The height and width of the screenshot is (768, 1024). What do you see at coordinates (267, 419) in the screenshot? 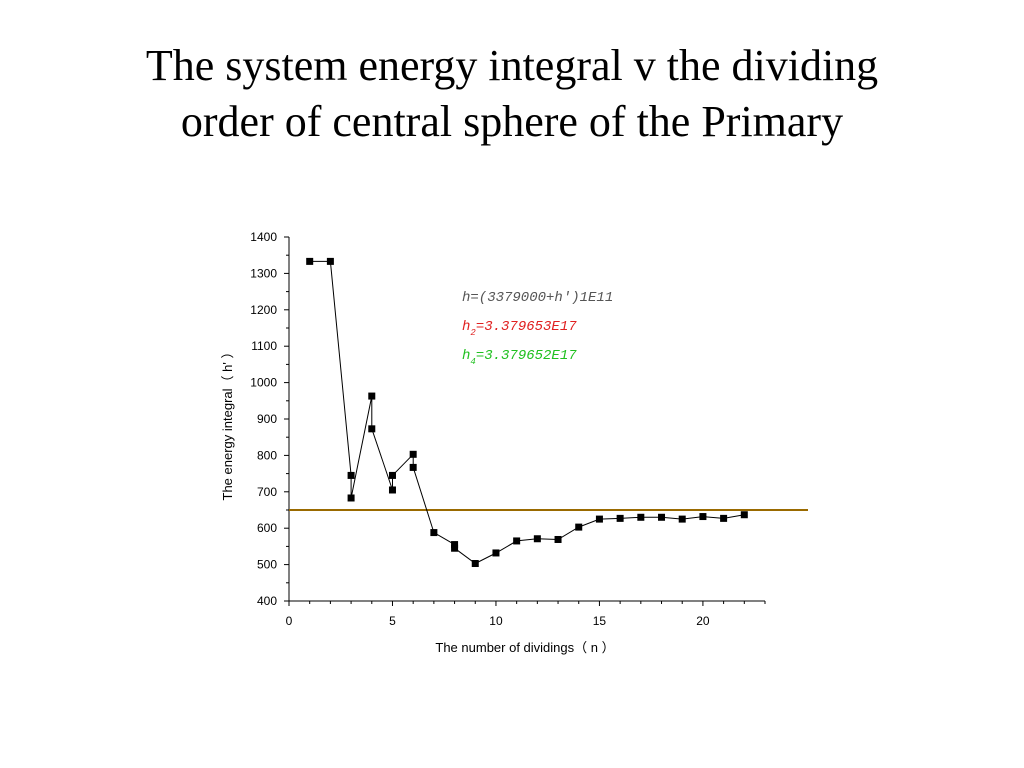
I see `y-tick-label: 900` at bounding box center [267, 419].